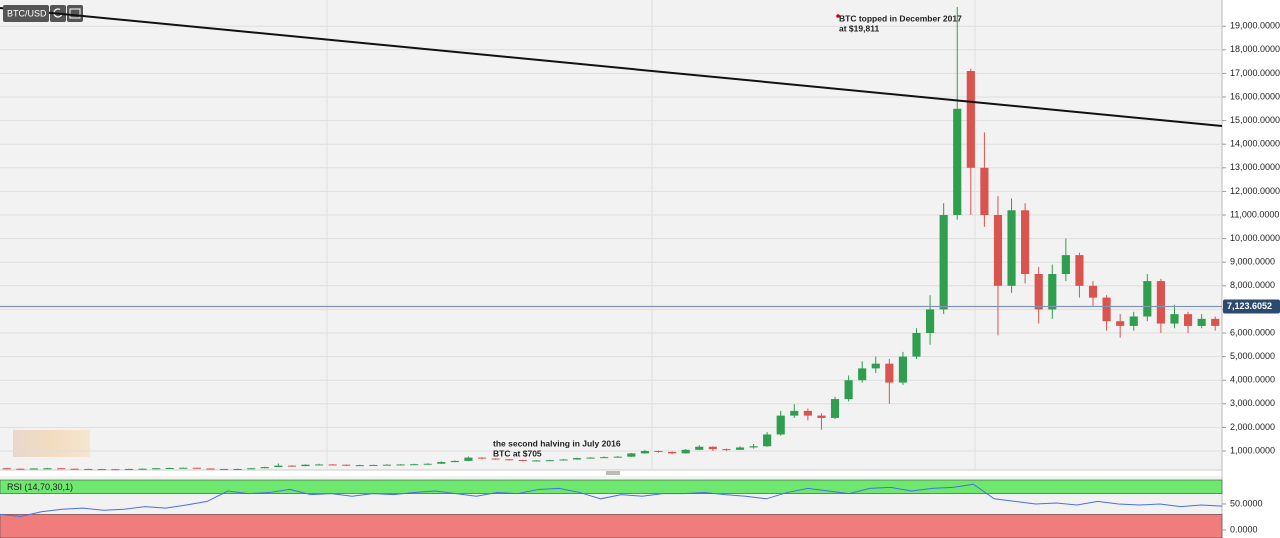 This screenshot has height=538, width=1280. What do you see at coordinates (1255, 96) in the screenshot?
I see `y-tick-label: 16,000.0000` at bounding box center [1255, 96].